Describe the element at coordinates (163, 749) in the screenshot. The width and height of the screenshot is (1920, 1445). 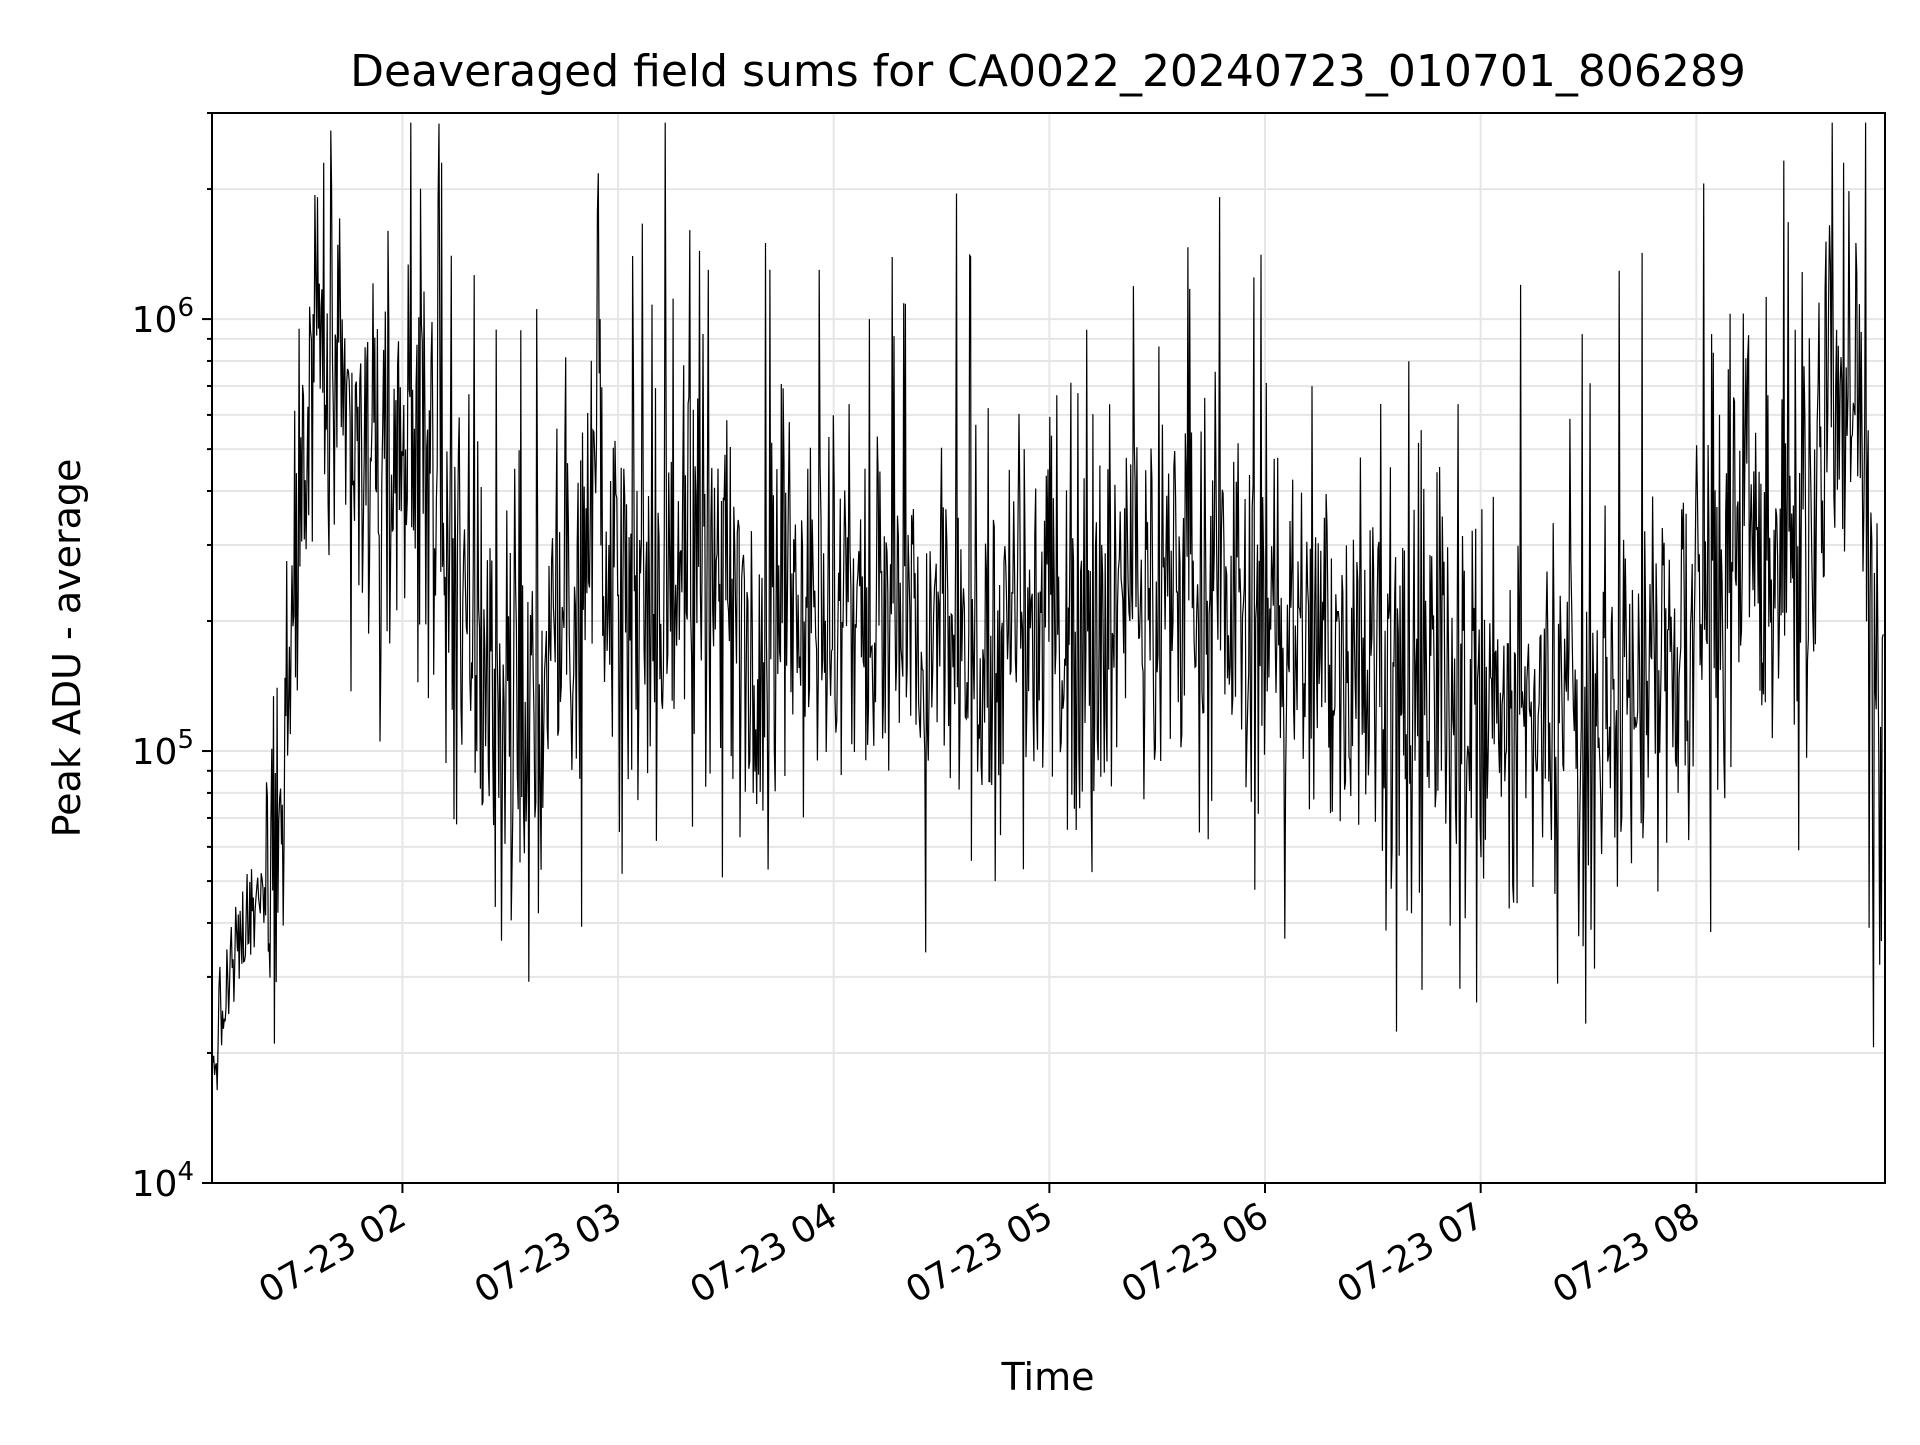
I see `y-tick-label: 10⁵` at that location.